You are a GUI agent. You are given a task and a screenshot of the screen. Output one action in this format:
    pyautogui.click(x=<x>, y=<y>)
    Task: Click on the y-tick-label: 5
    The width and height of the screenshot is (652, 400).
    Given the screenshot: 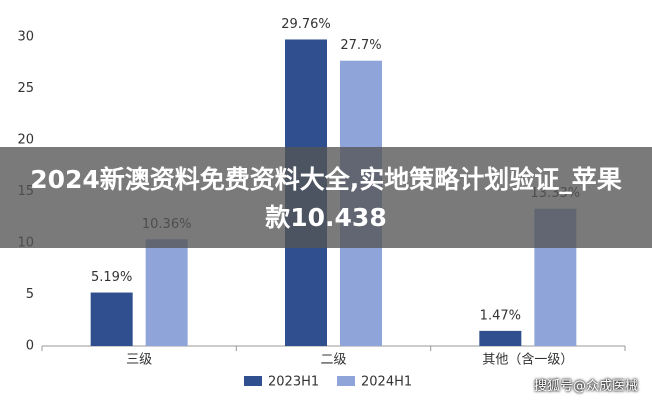 What is the action you would take?
    pyautogui.click(x=30, y=294)
    